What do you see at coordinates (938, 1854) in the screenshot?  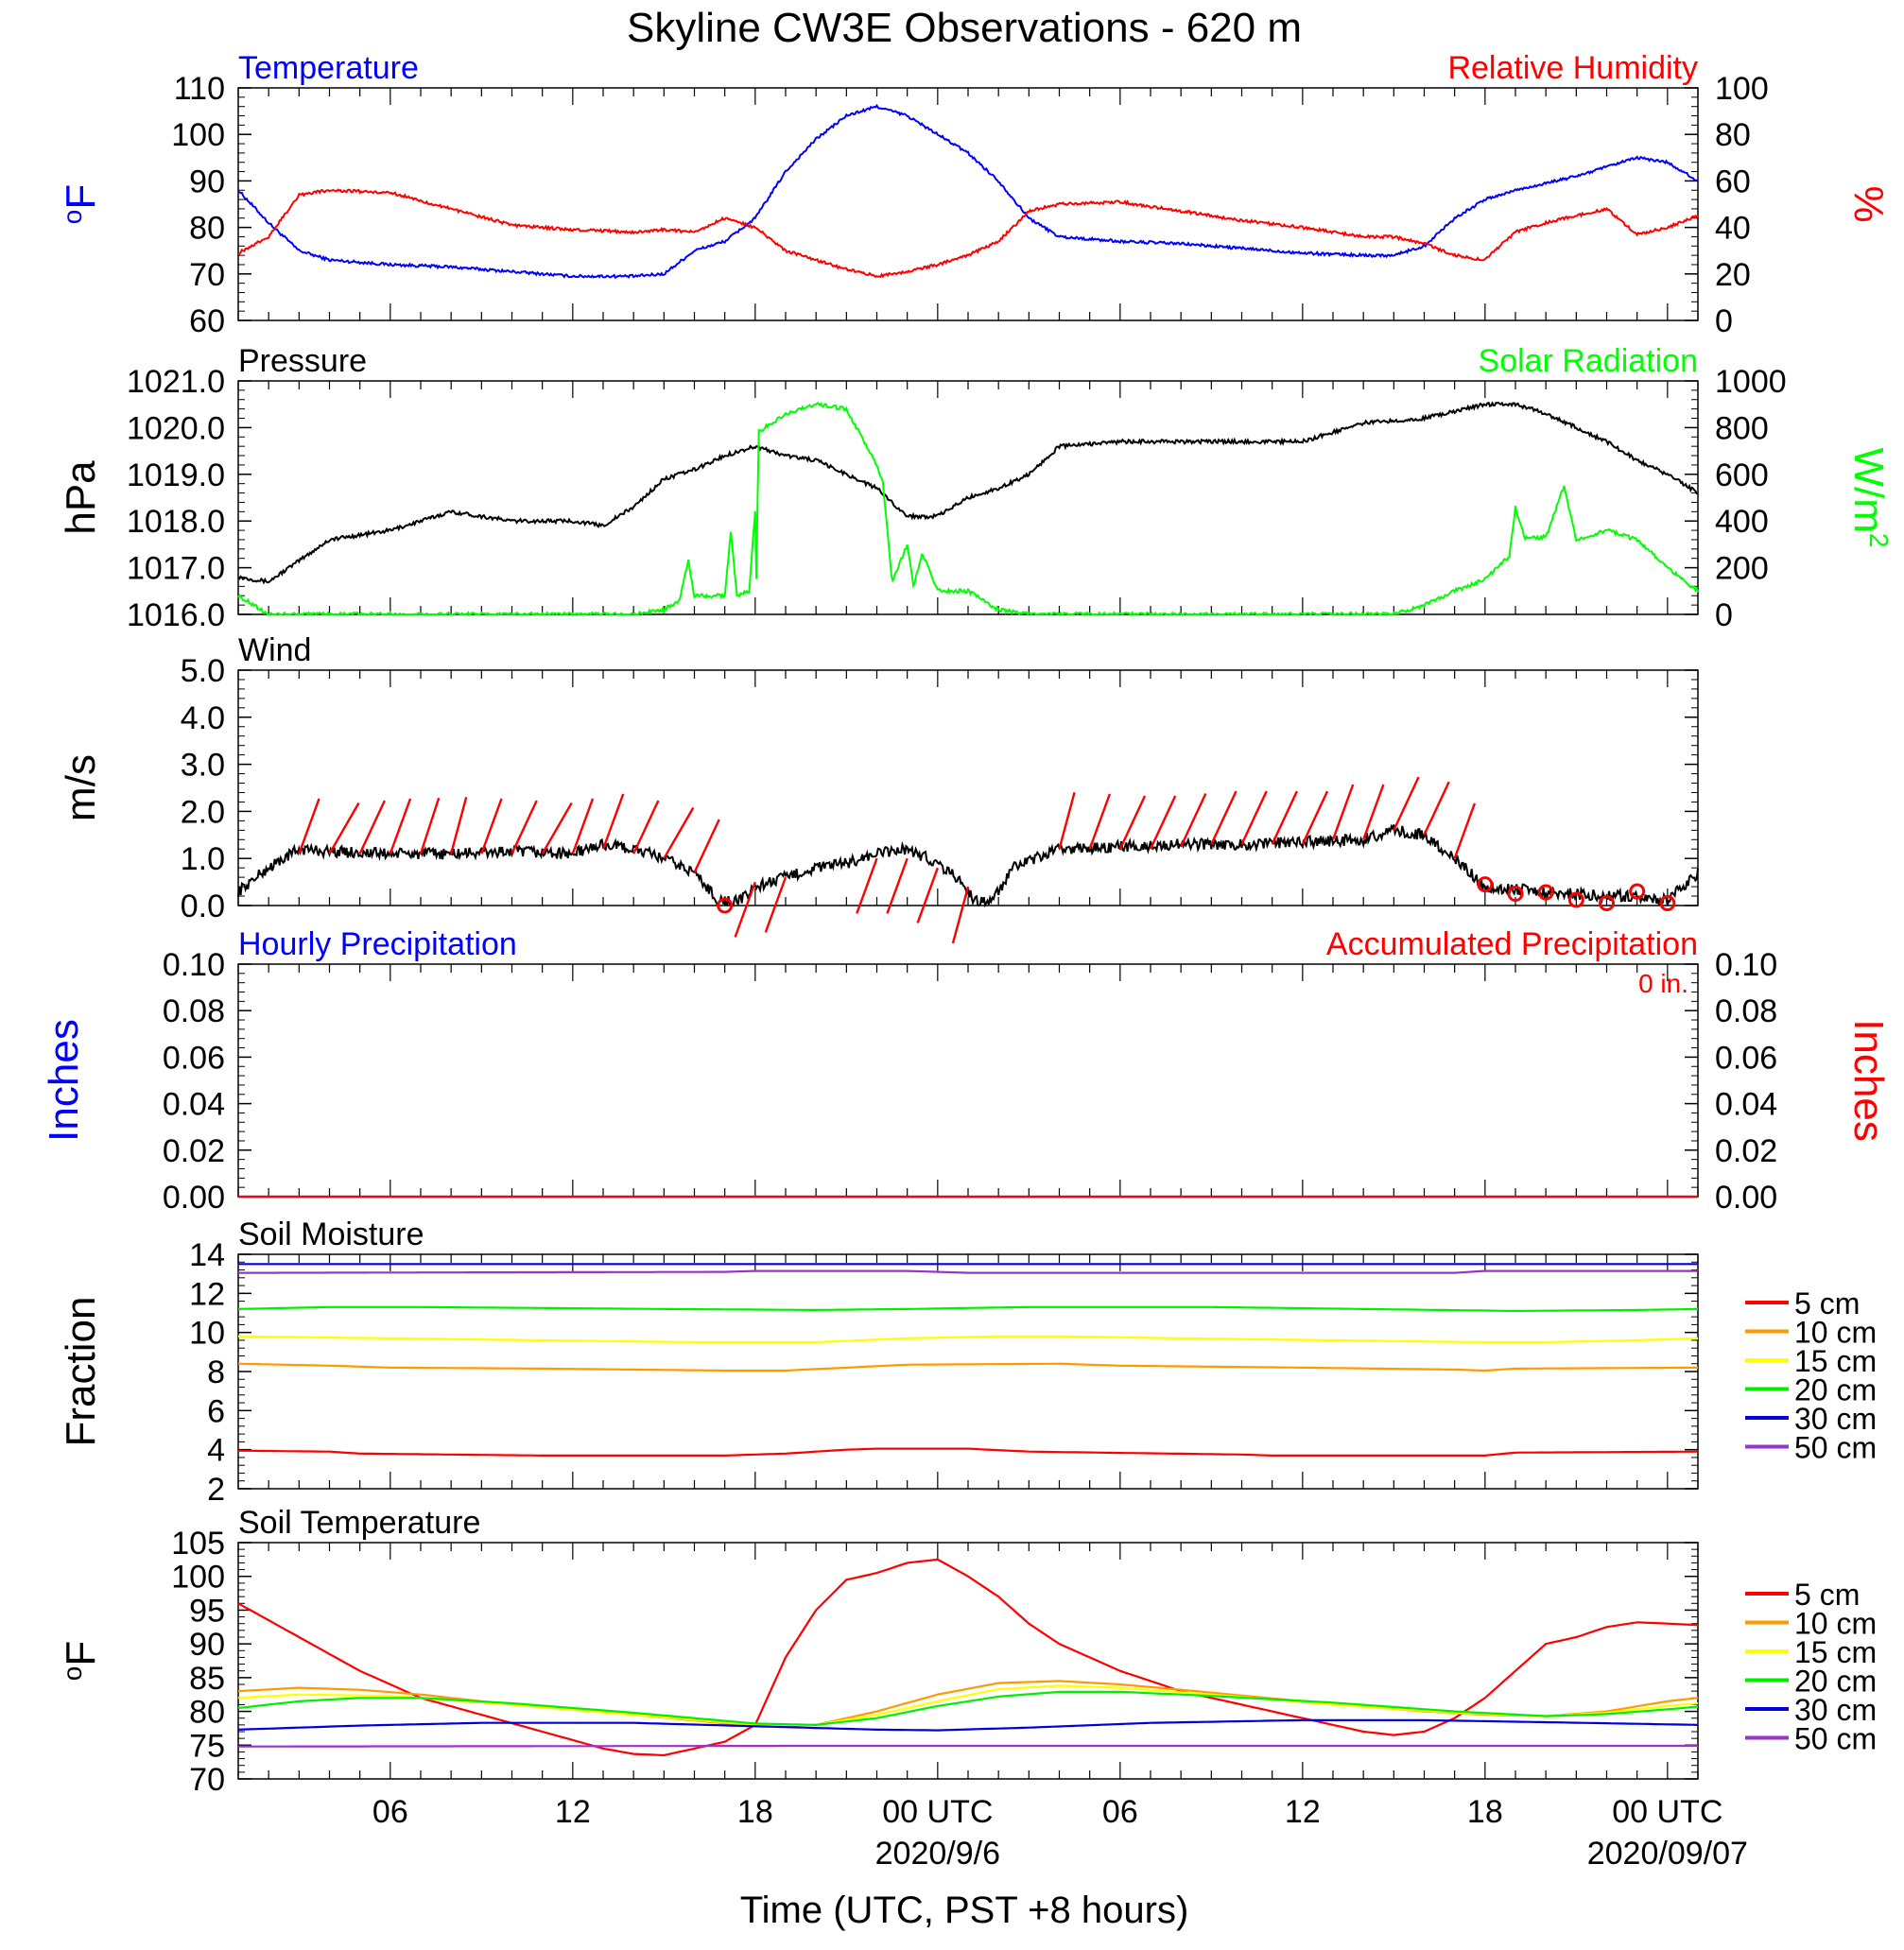 I see `x-date-label: 2020/9/6` at bounding box center [938, 1854].